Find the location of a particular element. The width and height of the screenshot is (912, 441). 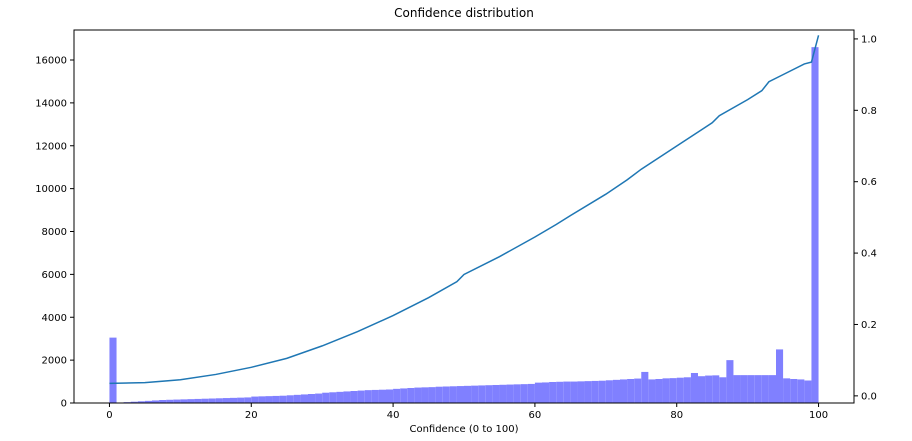

x-tick-label: 40 is located at coordinates (393, 415).